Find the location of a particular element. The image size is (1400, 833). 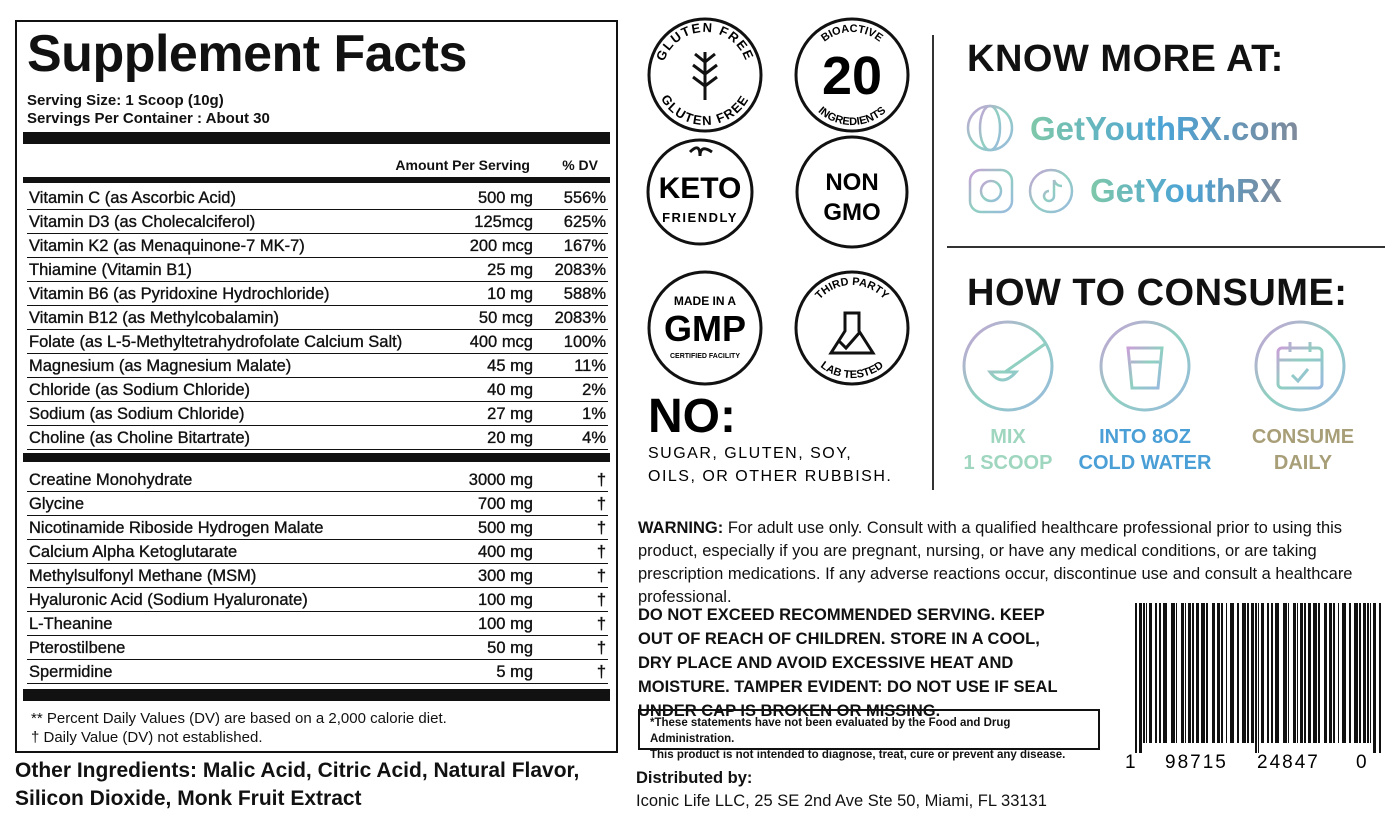

nutrient-amount: 45 mg is located at coordinates (510, 366).